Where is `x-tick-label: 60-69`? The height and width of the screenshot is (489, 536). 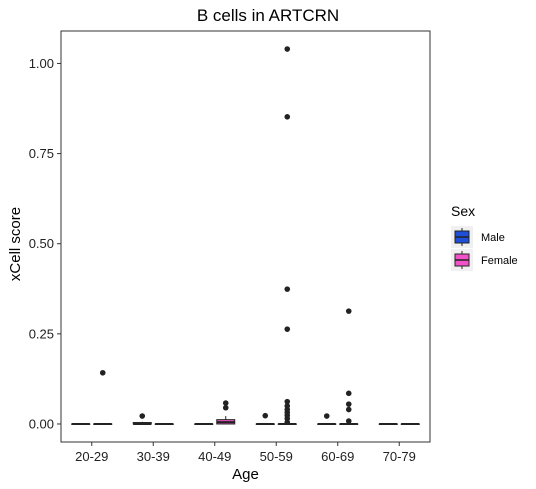
x-tick-label: 60-69 is located at coordinates (337, 456).